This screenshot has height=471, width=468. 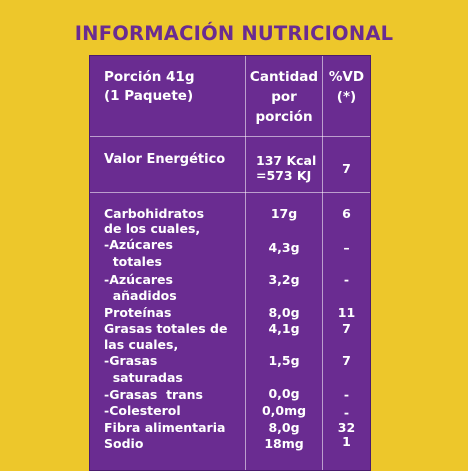 I want to click on vd-header-2: (*), so click(x=346, y=97).